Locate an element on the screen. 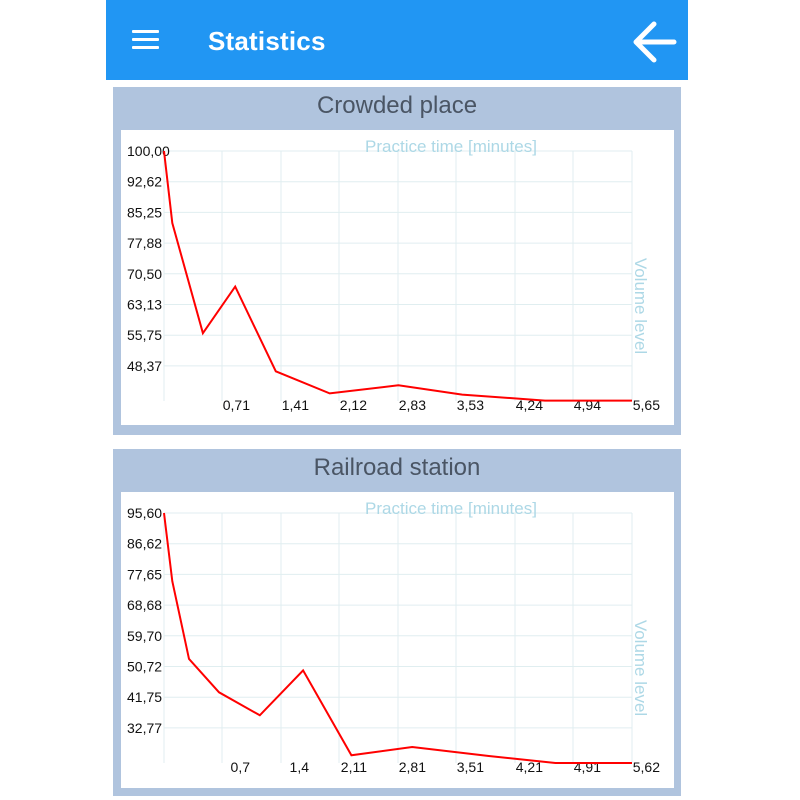 The image size is (800, 800). y-tick-label: 77,65 is located at coordinates (144, 574).